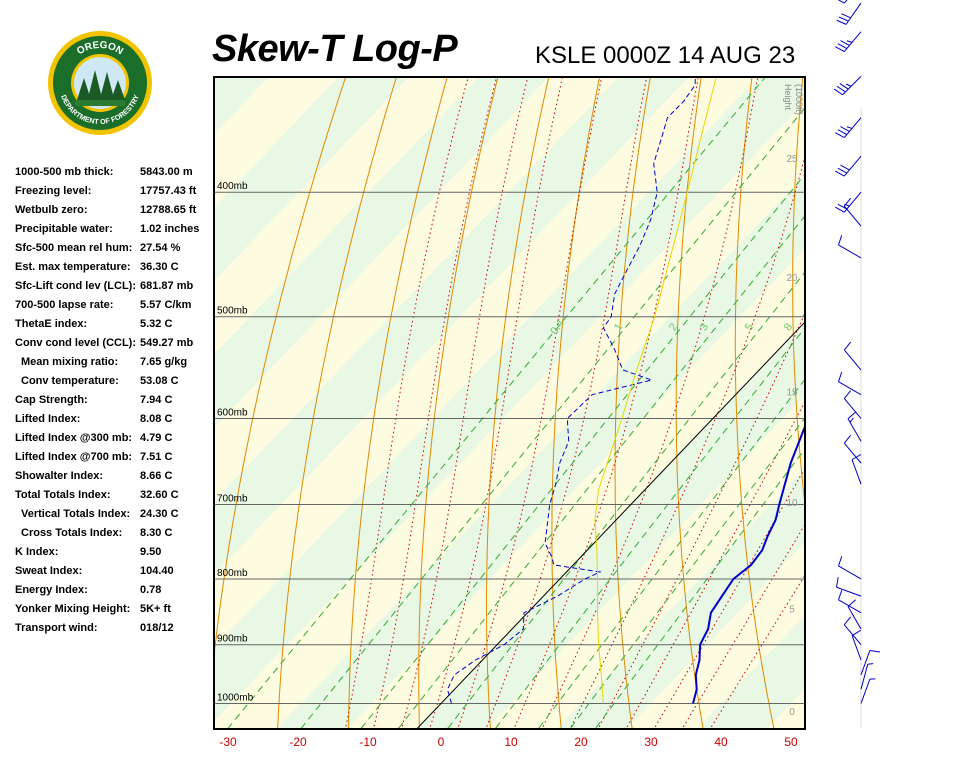  What do you see at coordinates (335, 49) in the screenshot?
I see `chart-title: Skew-T Log-P` at bounding box center [335, 49].